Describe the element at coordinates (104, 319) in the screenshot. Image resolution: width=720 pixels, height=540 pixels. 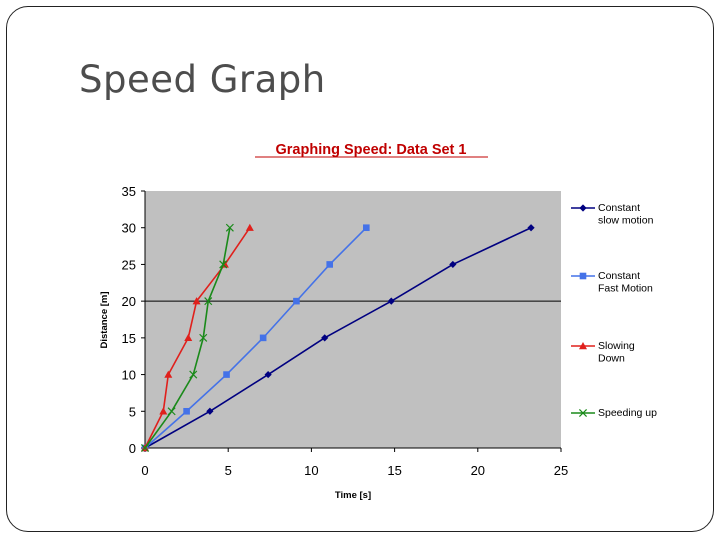
I see `y-axis-label: Distance [m]` at that location.